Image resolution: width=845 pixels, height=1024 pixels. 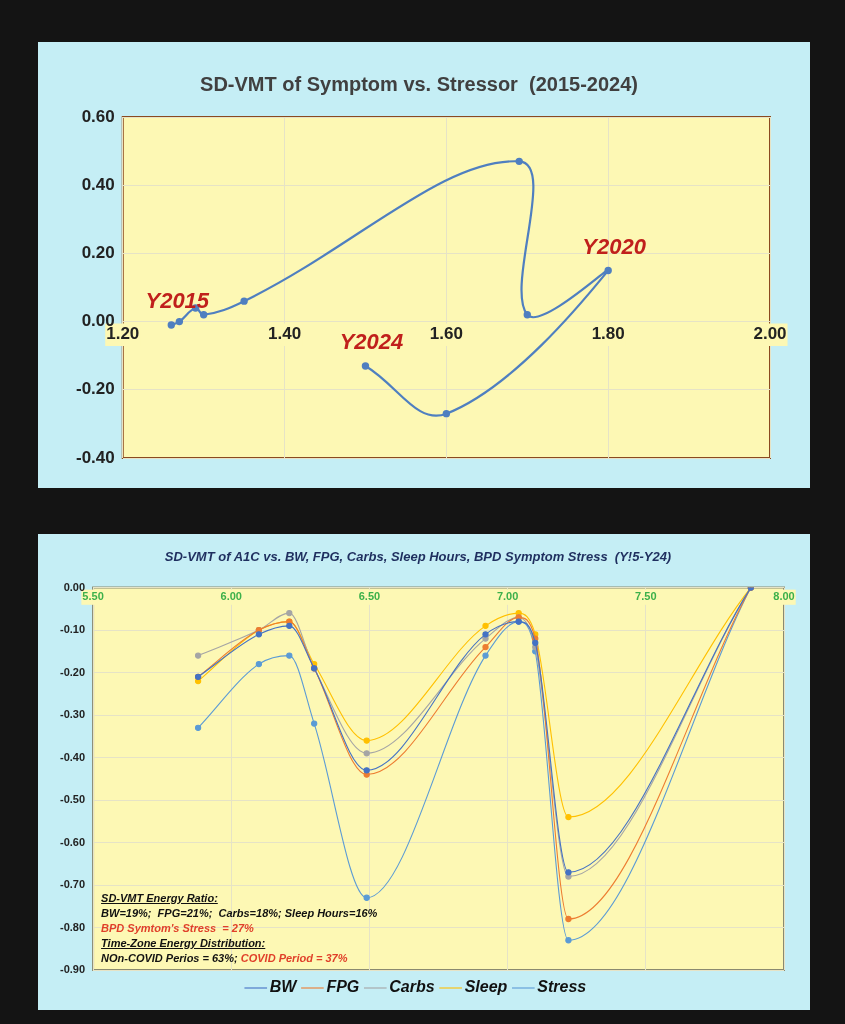 What do you see at coordinates (72, 714) in the screenshot?
I see `y-tick-label: -0.30` at bounding box center [72, 714].